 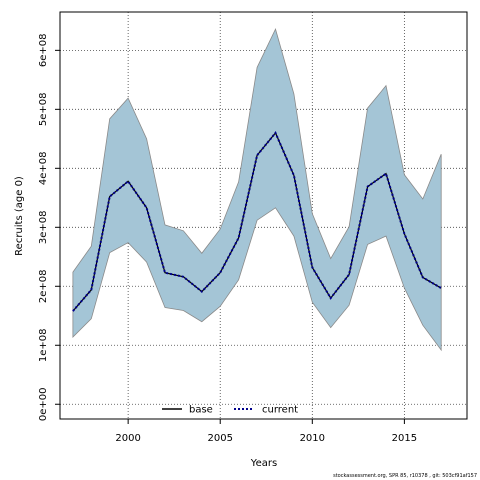 I want to click on y-tick-label: 2e+08, so click(x=43, y=286).